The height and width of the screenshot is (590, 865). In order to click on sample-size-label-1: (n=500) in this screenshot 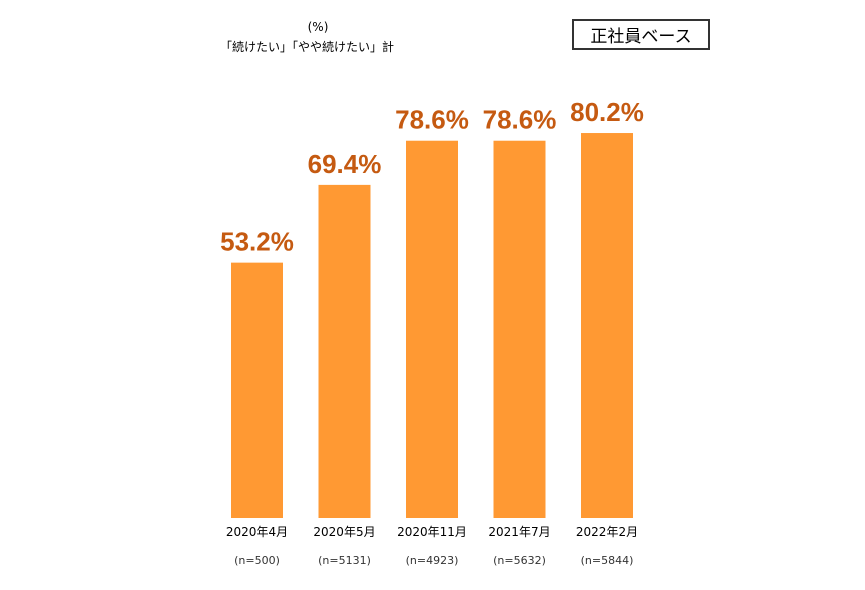, I will do `click(257, 560)`.